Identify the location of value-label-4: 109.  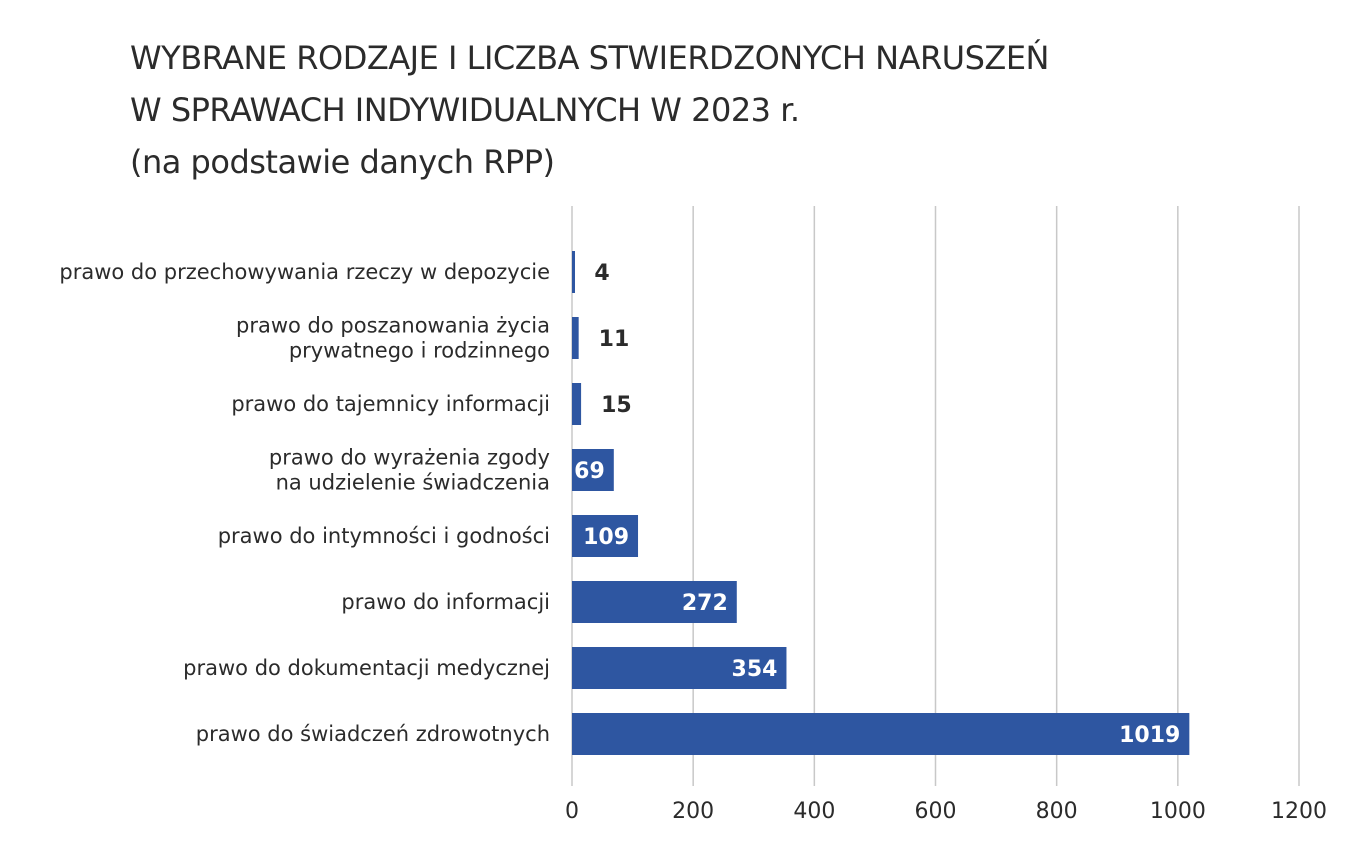
(606, 537).